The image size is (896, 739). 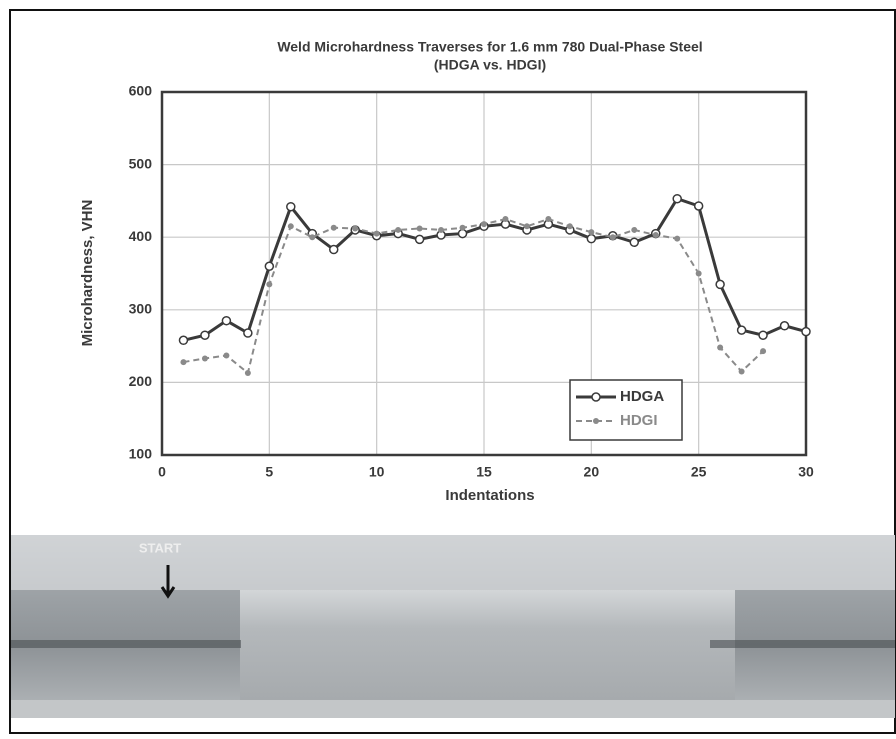 I want to click on x-tick-label: 5, so click(x=269, y=472).